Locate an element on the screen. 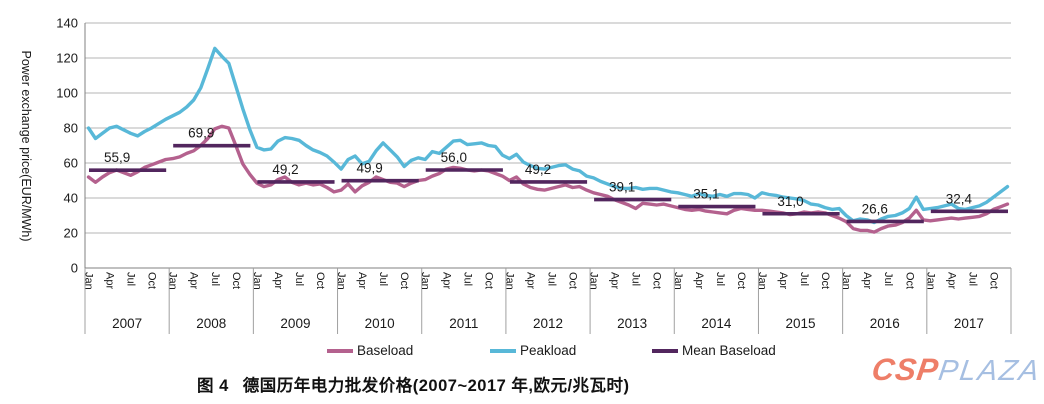 The image size is (1044, 404). year-label: 2009 is located at coordinates (295, 323).